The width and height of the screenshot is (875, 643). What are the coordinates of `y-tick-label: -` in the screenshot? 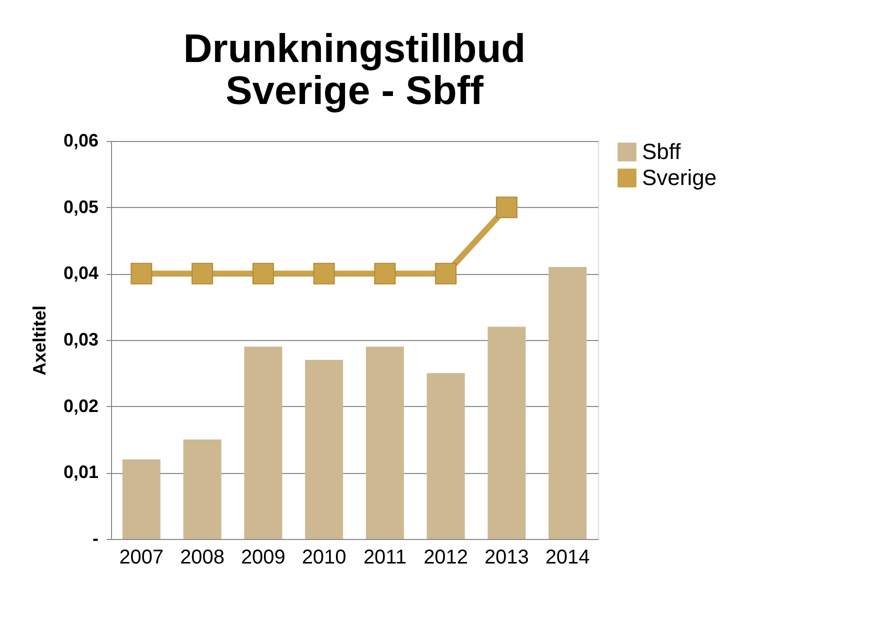 It's located at (95, 538).